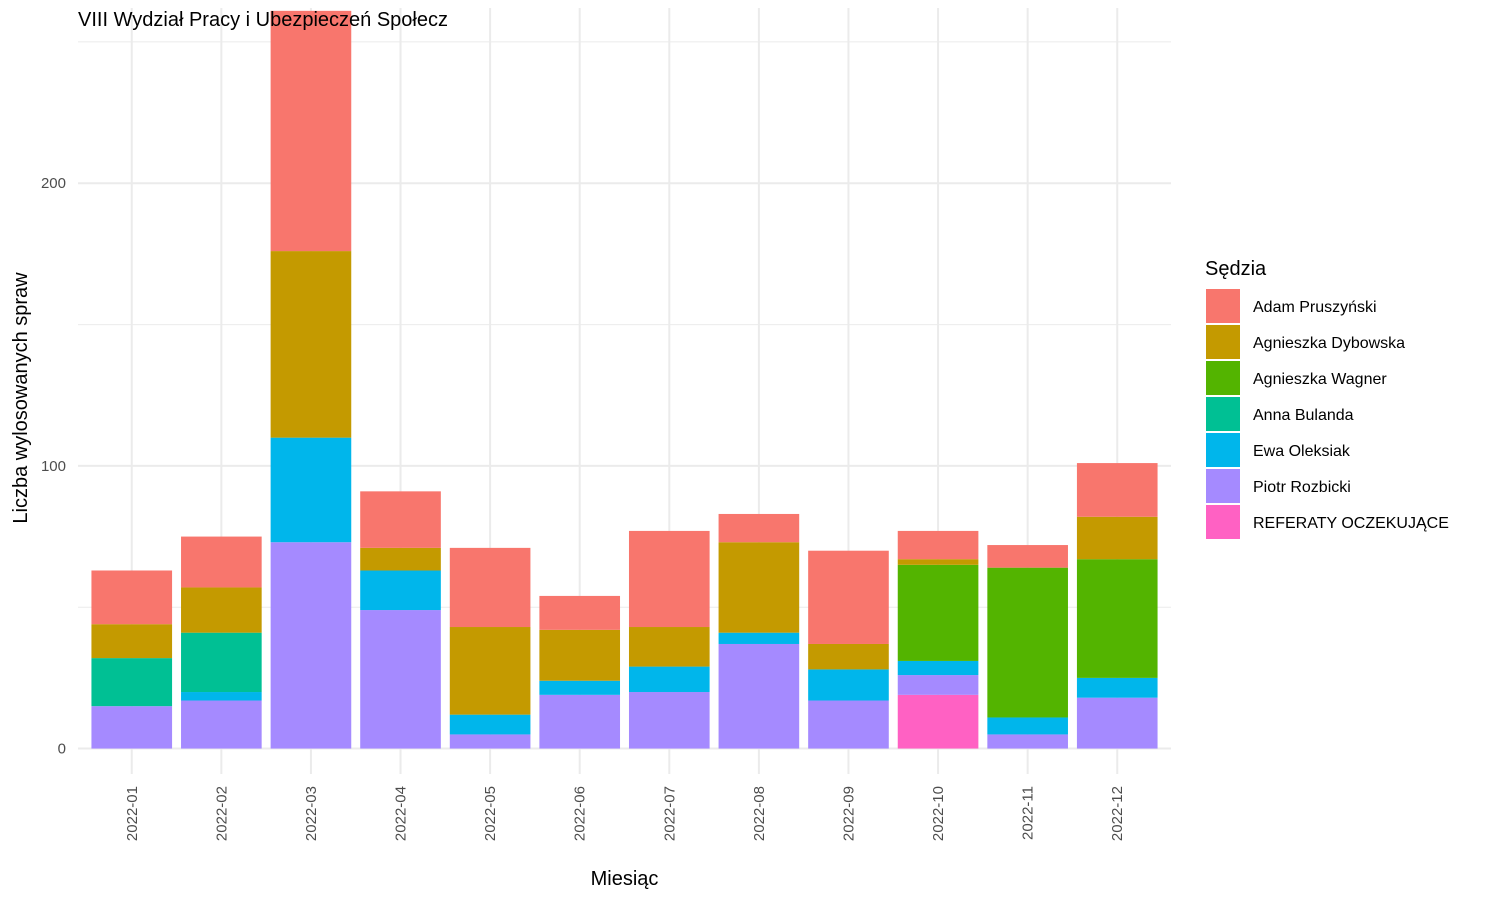 The height and width of the screenshot is (900, 1500). I want to click on legend-label: Ewa Oleksiak, so click(1302, 451).